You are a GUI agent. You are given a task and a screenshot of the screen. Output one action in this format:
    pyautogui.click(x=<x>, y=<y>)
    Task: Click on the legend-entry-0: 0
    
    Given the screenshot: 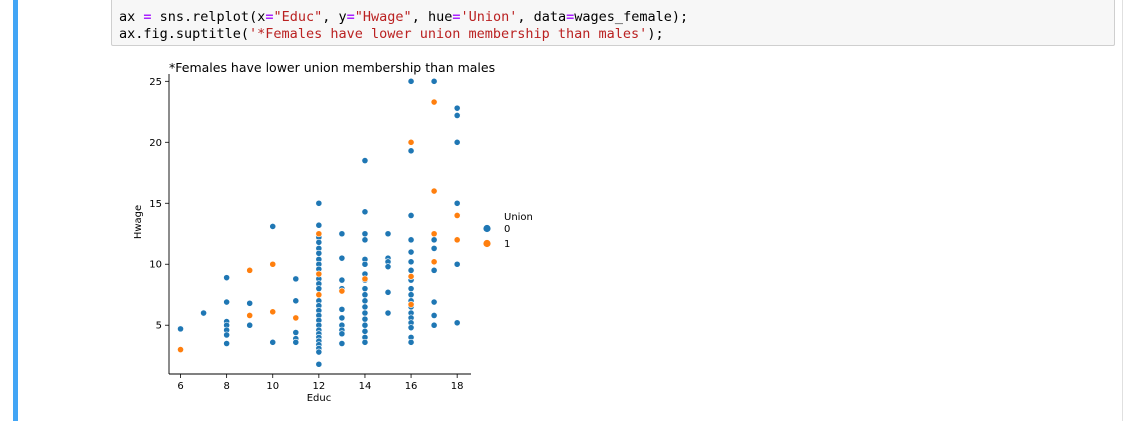 What is the action you would take?
    pyautogui.click(x=507, y=229)
    